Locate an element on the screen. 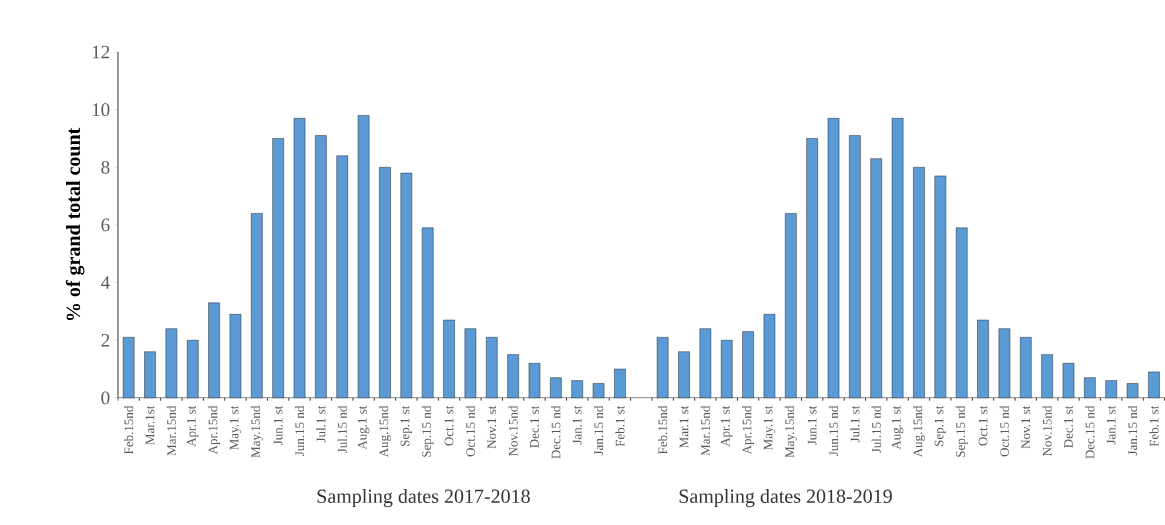 The image size is (1165, 525). text: Sampling dates 2018-2019 is located at coordinates (785, 498).